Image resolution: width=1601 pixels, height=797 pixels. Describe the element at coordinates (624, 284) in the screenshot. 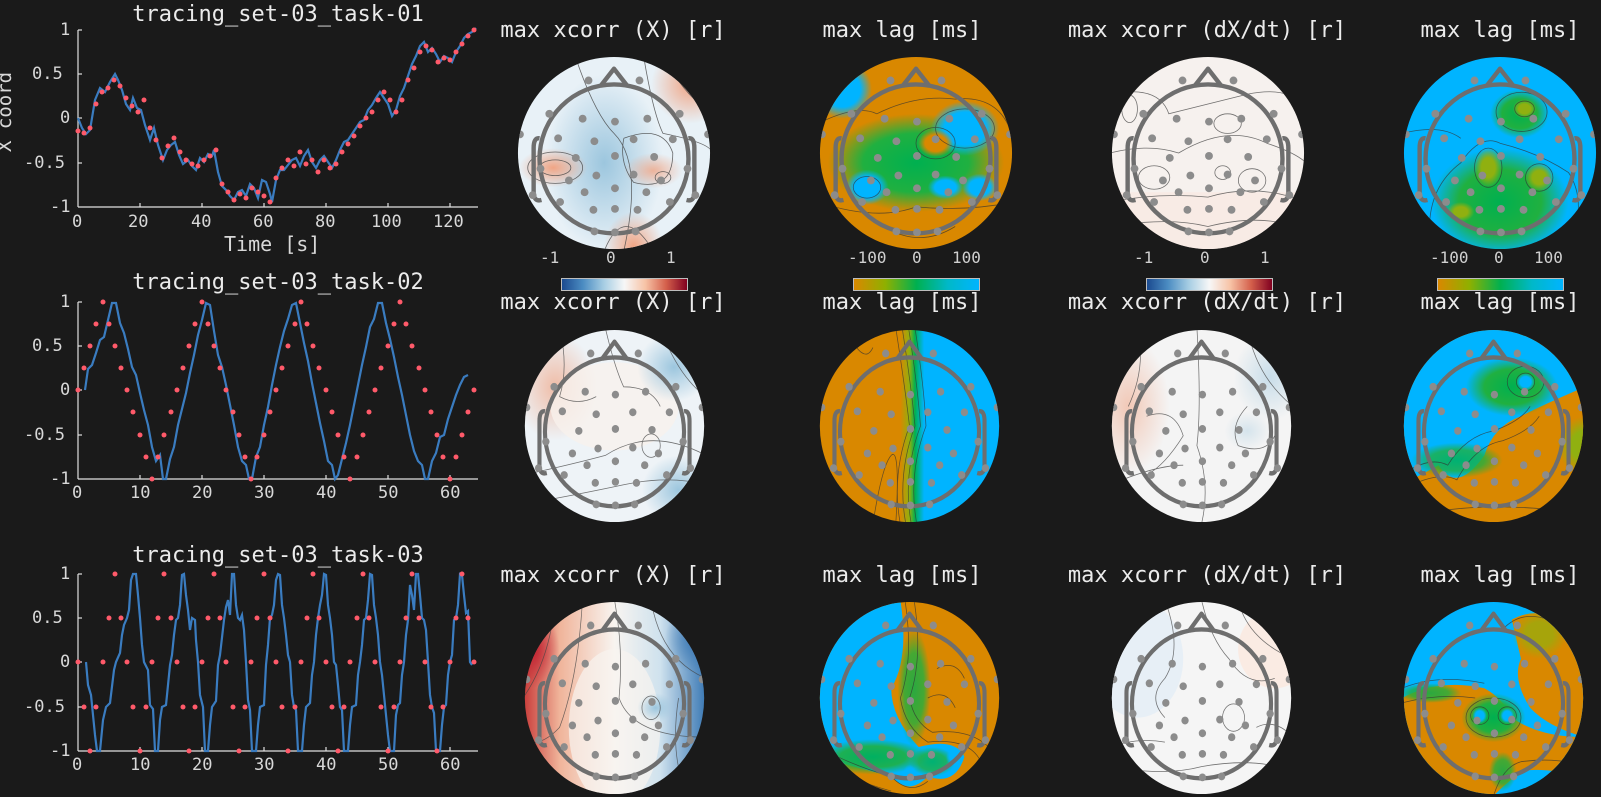

I see `colorbar-xcorr-x` at that location.